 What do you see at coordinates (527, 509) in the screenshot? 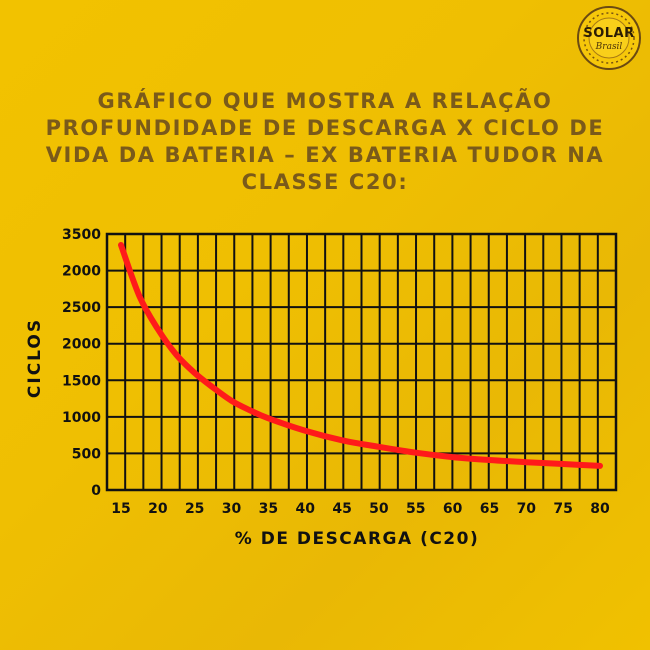
I see `x-tick-label: 70` at bounding box center [527, 509].